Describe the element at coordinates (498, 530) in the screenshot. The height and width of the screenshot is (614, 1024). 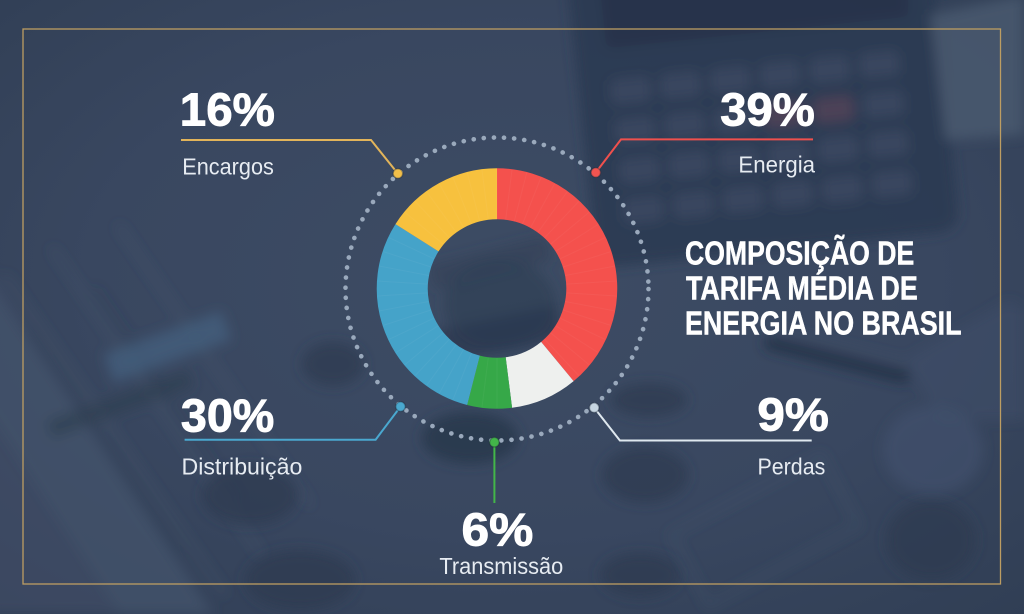
I see `svg-text: 6%` at that location.